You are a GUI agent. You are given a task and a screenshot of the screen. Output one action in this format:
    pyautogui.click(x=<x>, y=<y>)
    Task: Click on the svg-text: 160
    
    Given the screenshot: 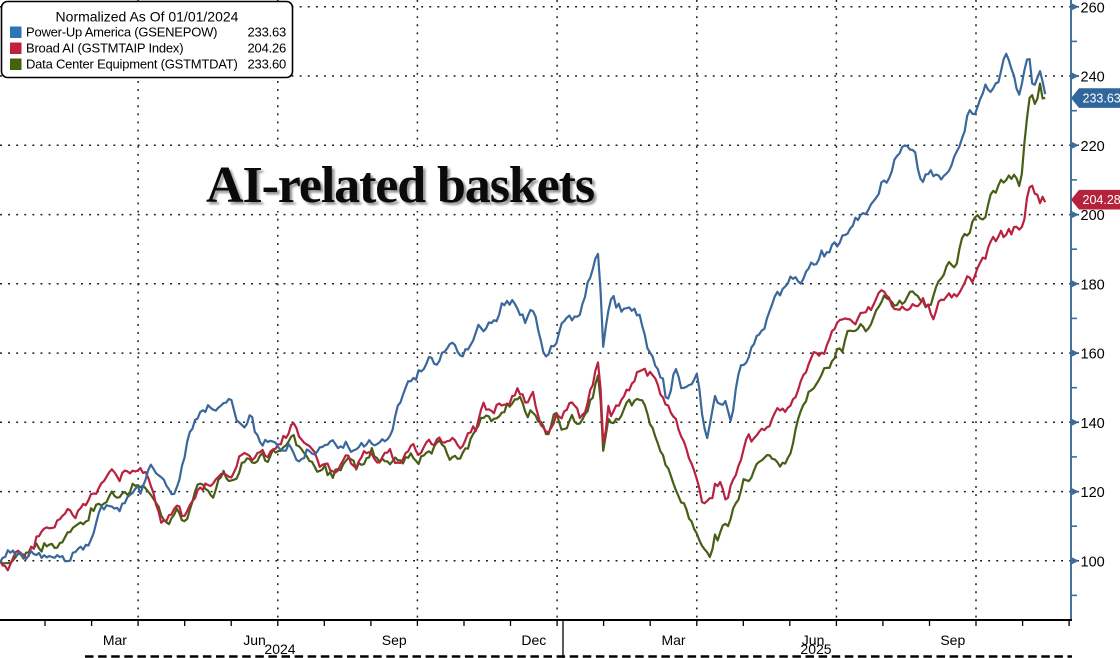 What is the action you would take?
    pyautogui.click(x=1093, y=355)
    